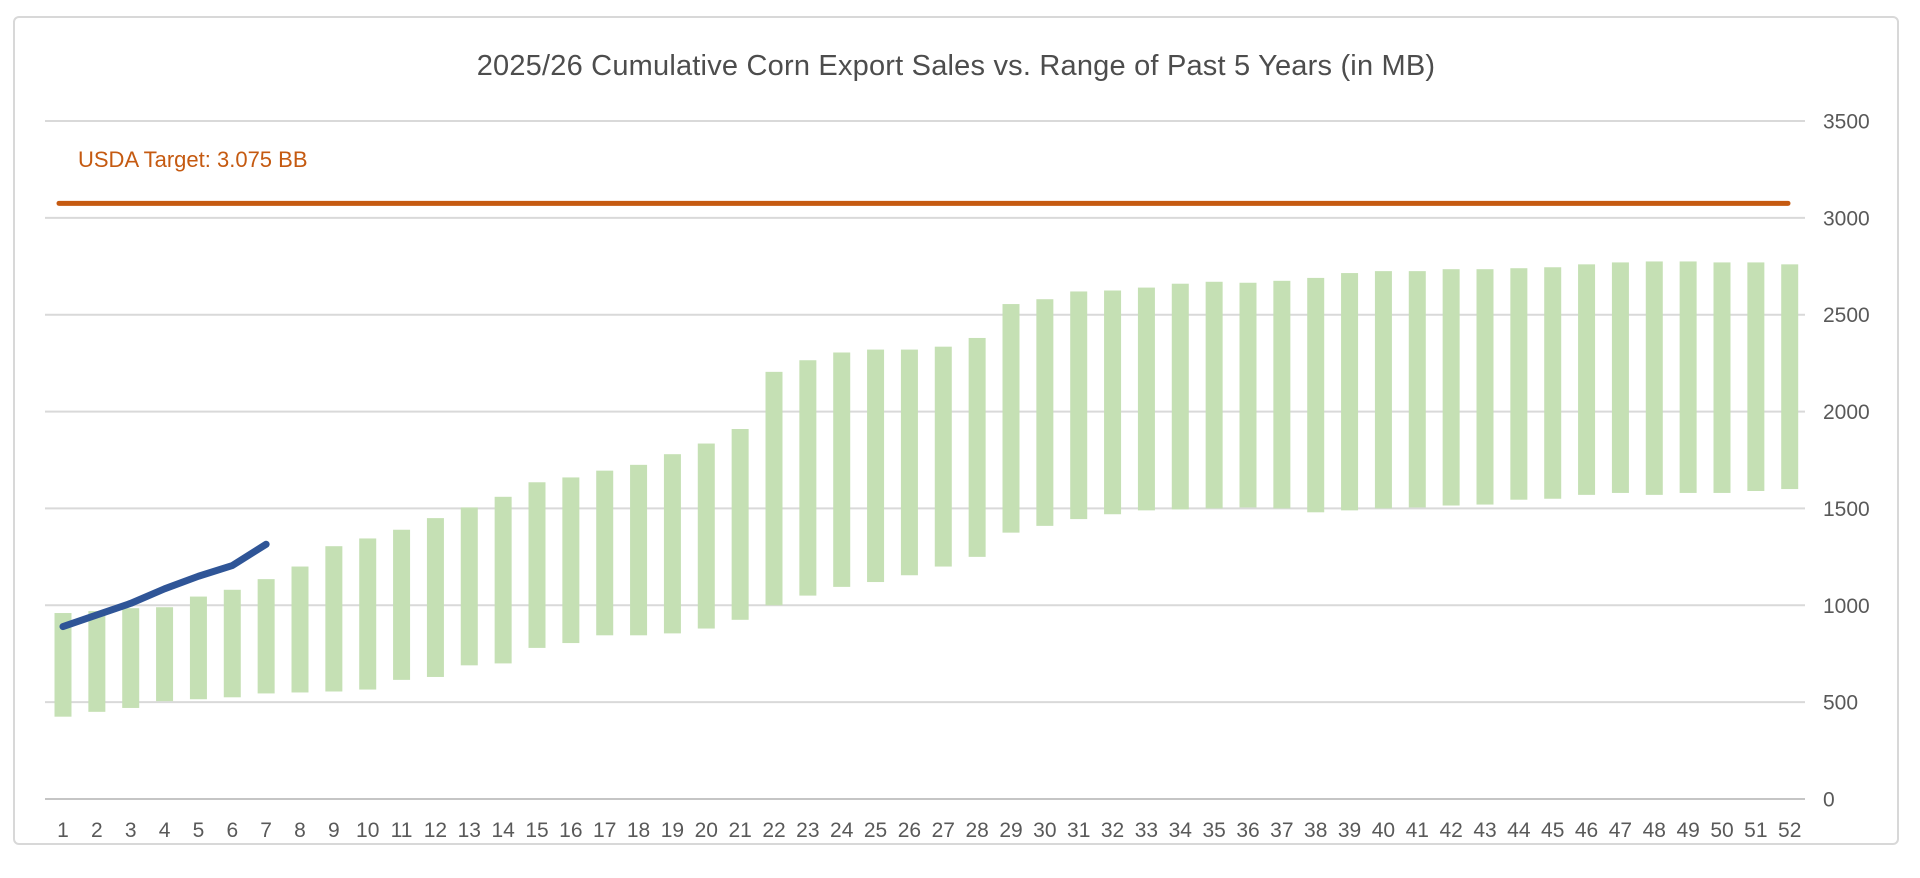 The height and width of the screenshot is (878, 1920). I want to click on x-tick-label: 21, so click(739, 830).